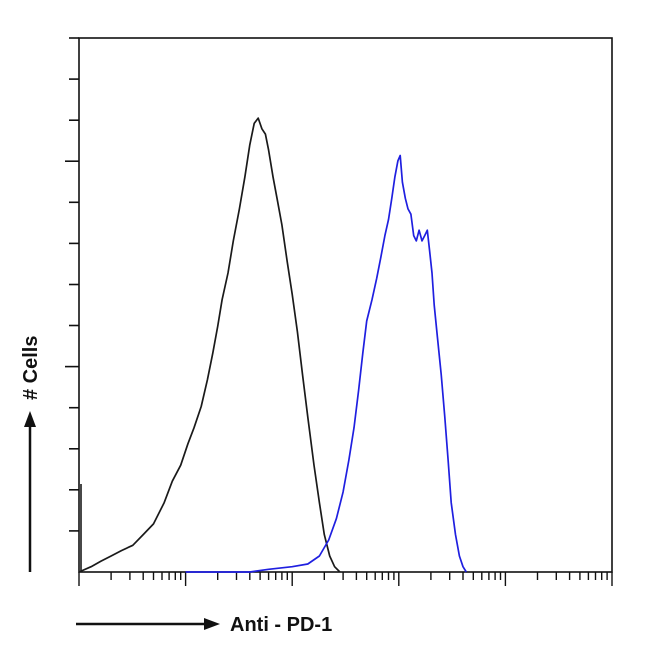  Describe the element at coordinates (212, 624) in the screenshot. I see `x-arrow-head` at that location.